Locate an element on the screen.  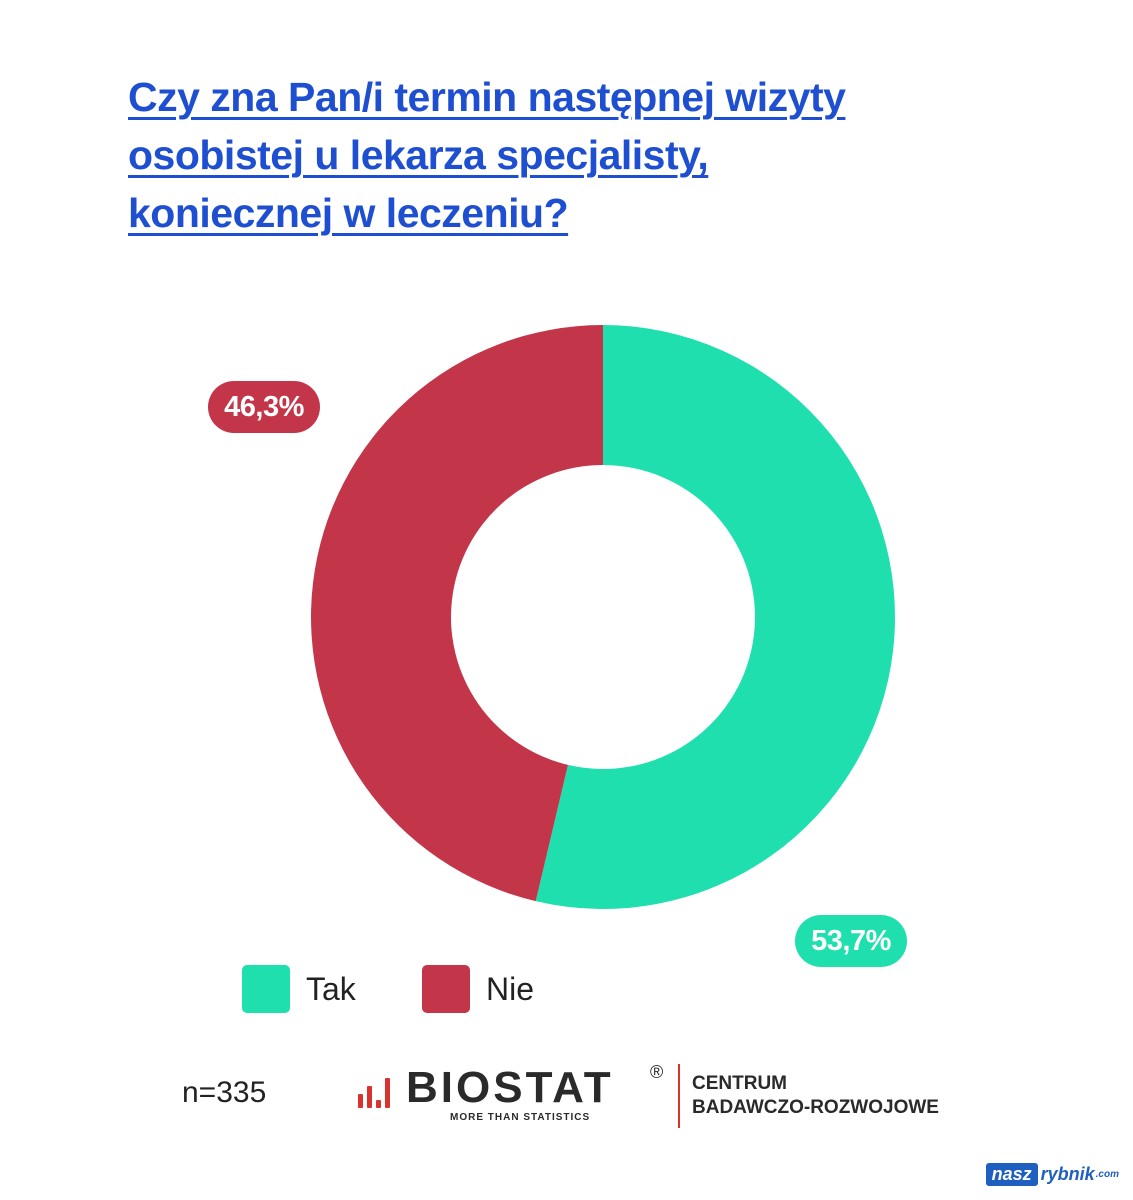
logo-bars-icon is located at coordinates (378, 1090).